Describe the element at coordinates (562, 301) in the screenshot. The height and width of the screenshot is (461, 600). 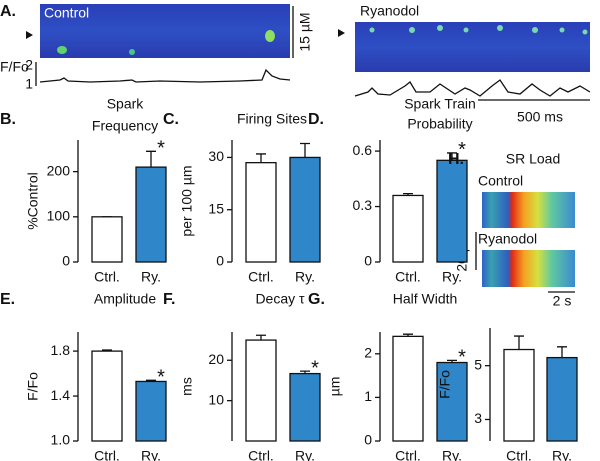
I see `scale-label: 2 s` at that location.